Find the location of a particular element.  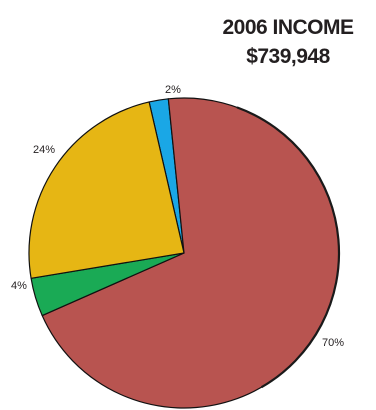

slice-label-24-percent: 24% is located at coordinates (44, 150).